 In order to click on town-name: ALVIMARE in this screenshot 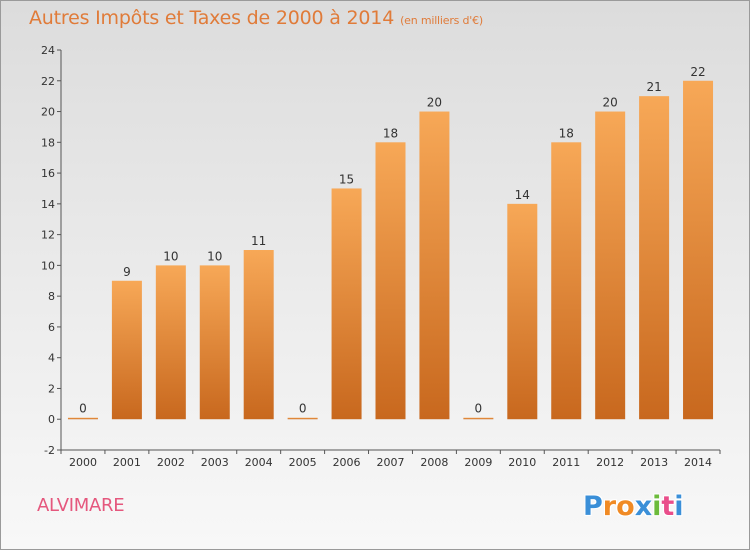, I will do `click(81, 505)`.